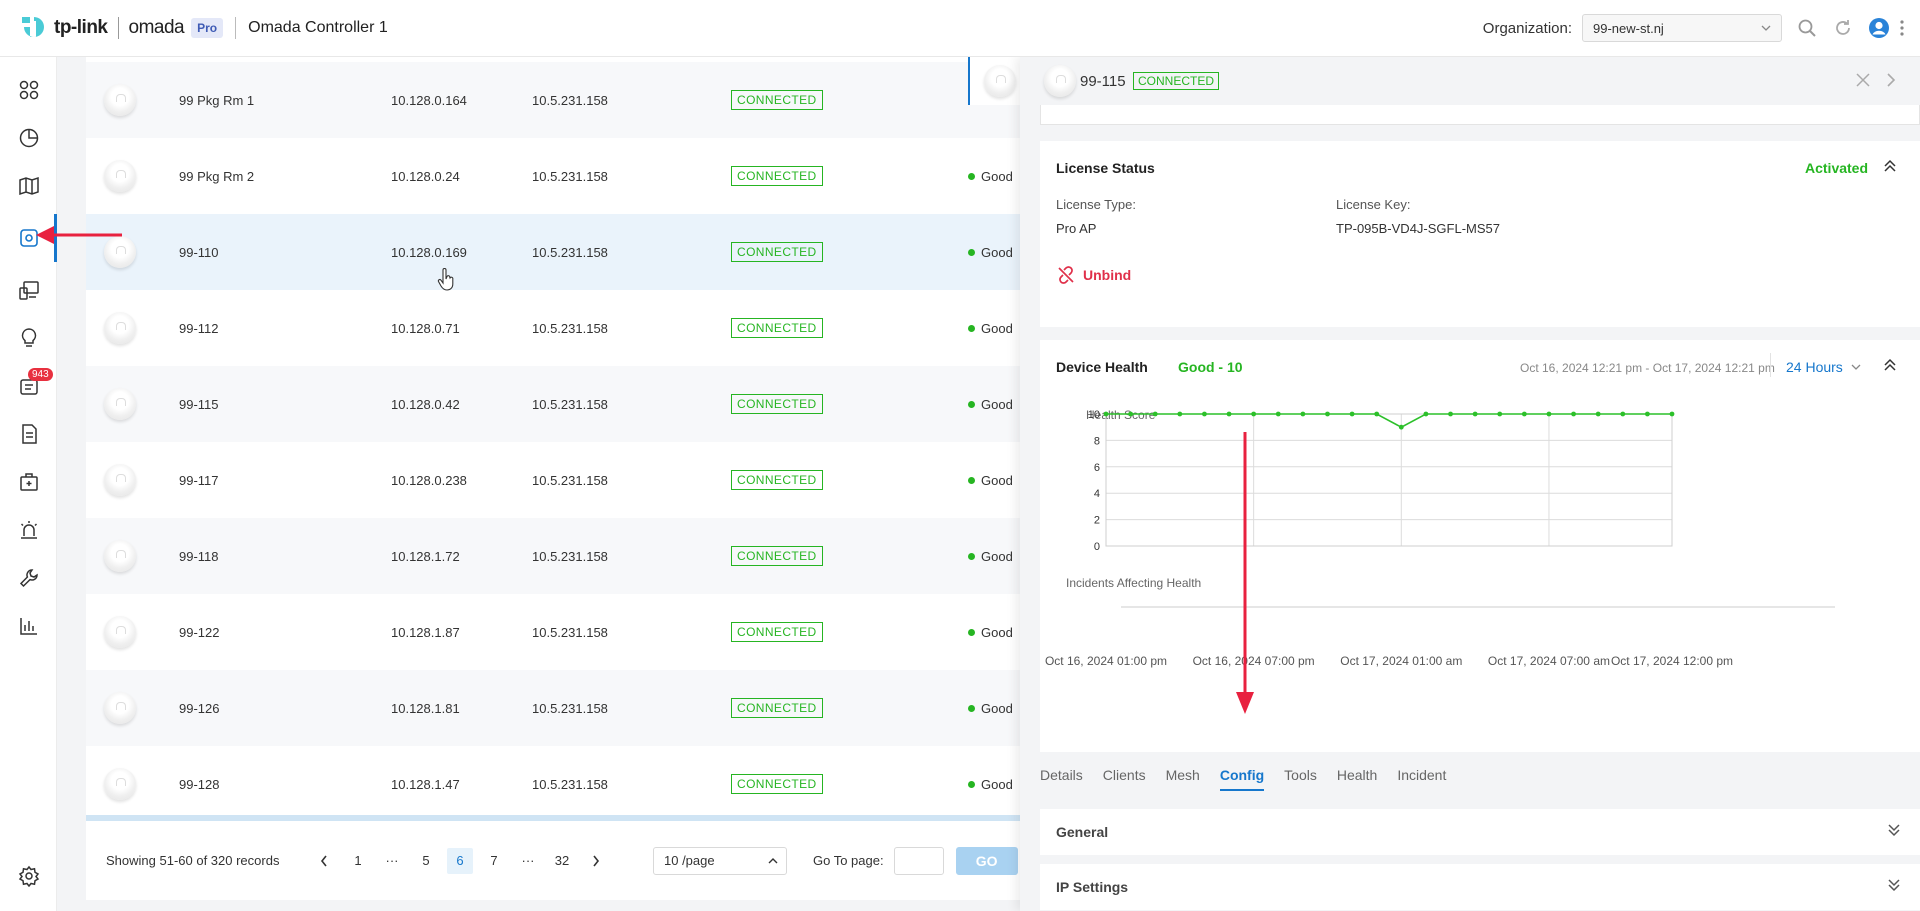 This screenshot has height=911, width=1920. I want to click on next-page-button, so click(596, 861).